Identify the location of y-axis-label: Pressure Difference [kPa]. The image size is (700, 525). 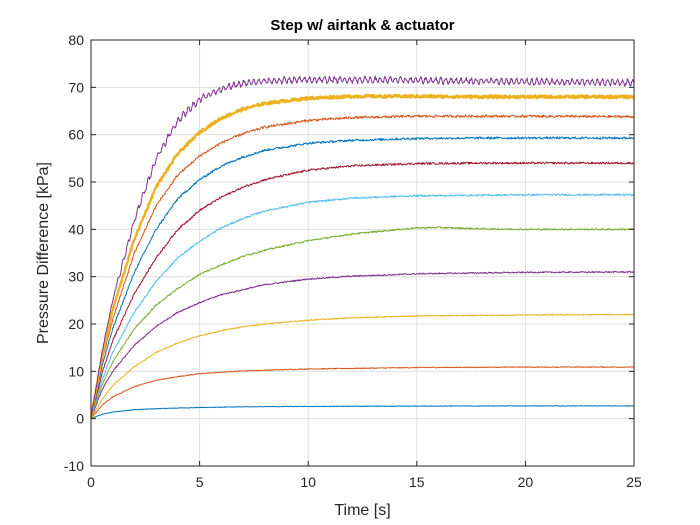
(43, 253).